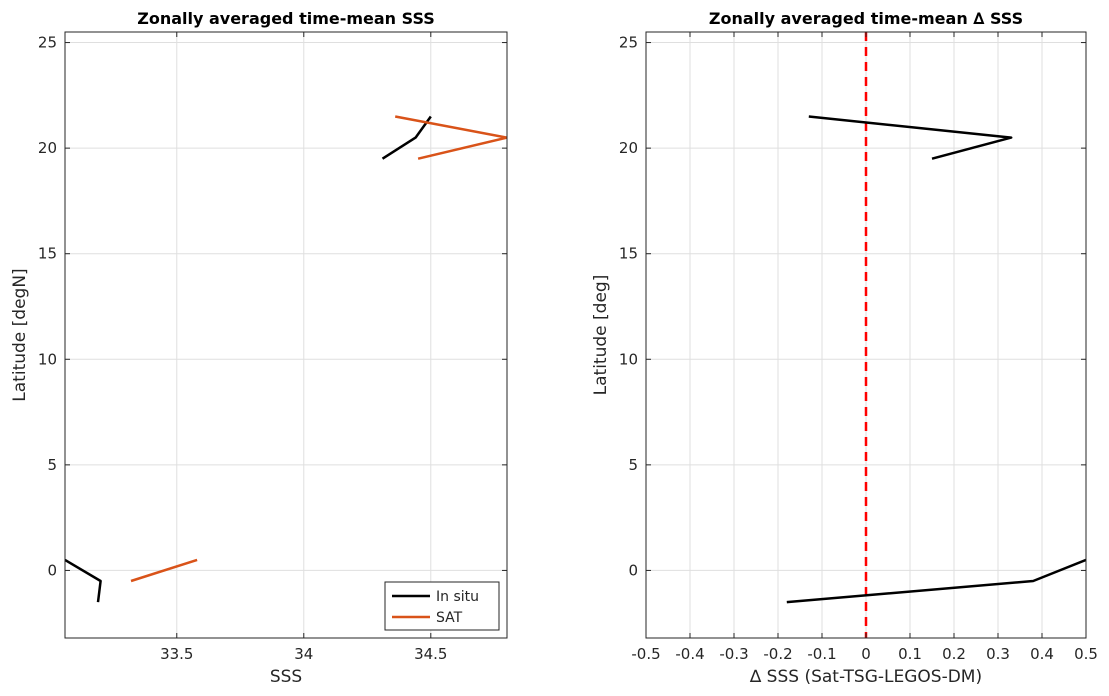 The width and height of the screenshot is (1109, 696). I want to click on legend-box, so click(442, 606).